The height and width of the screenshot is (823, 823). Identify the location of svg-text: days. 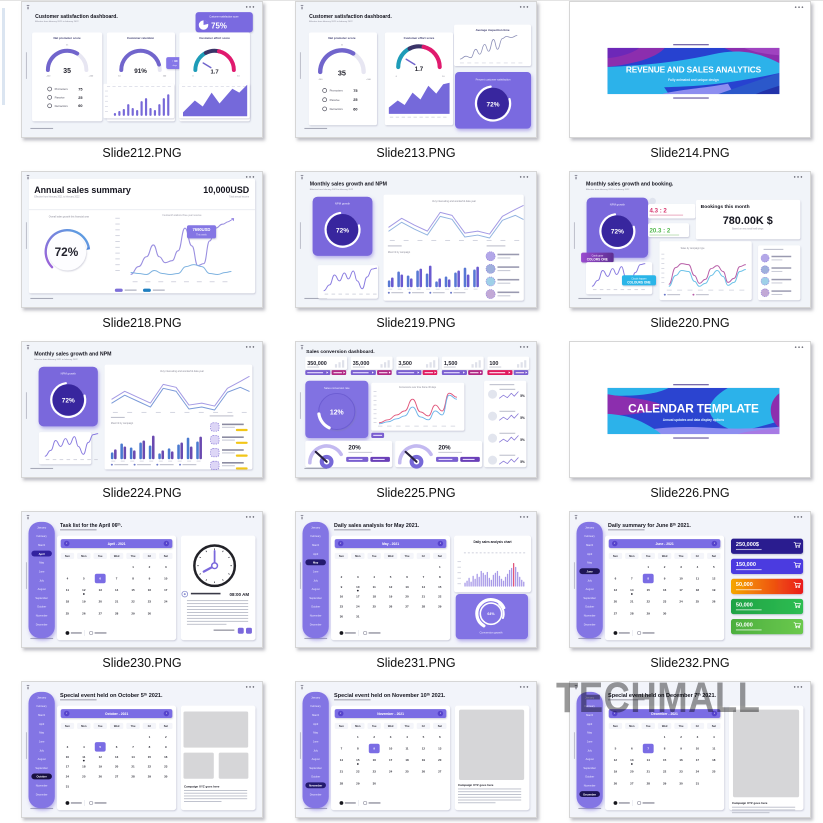
(175, 66).